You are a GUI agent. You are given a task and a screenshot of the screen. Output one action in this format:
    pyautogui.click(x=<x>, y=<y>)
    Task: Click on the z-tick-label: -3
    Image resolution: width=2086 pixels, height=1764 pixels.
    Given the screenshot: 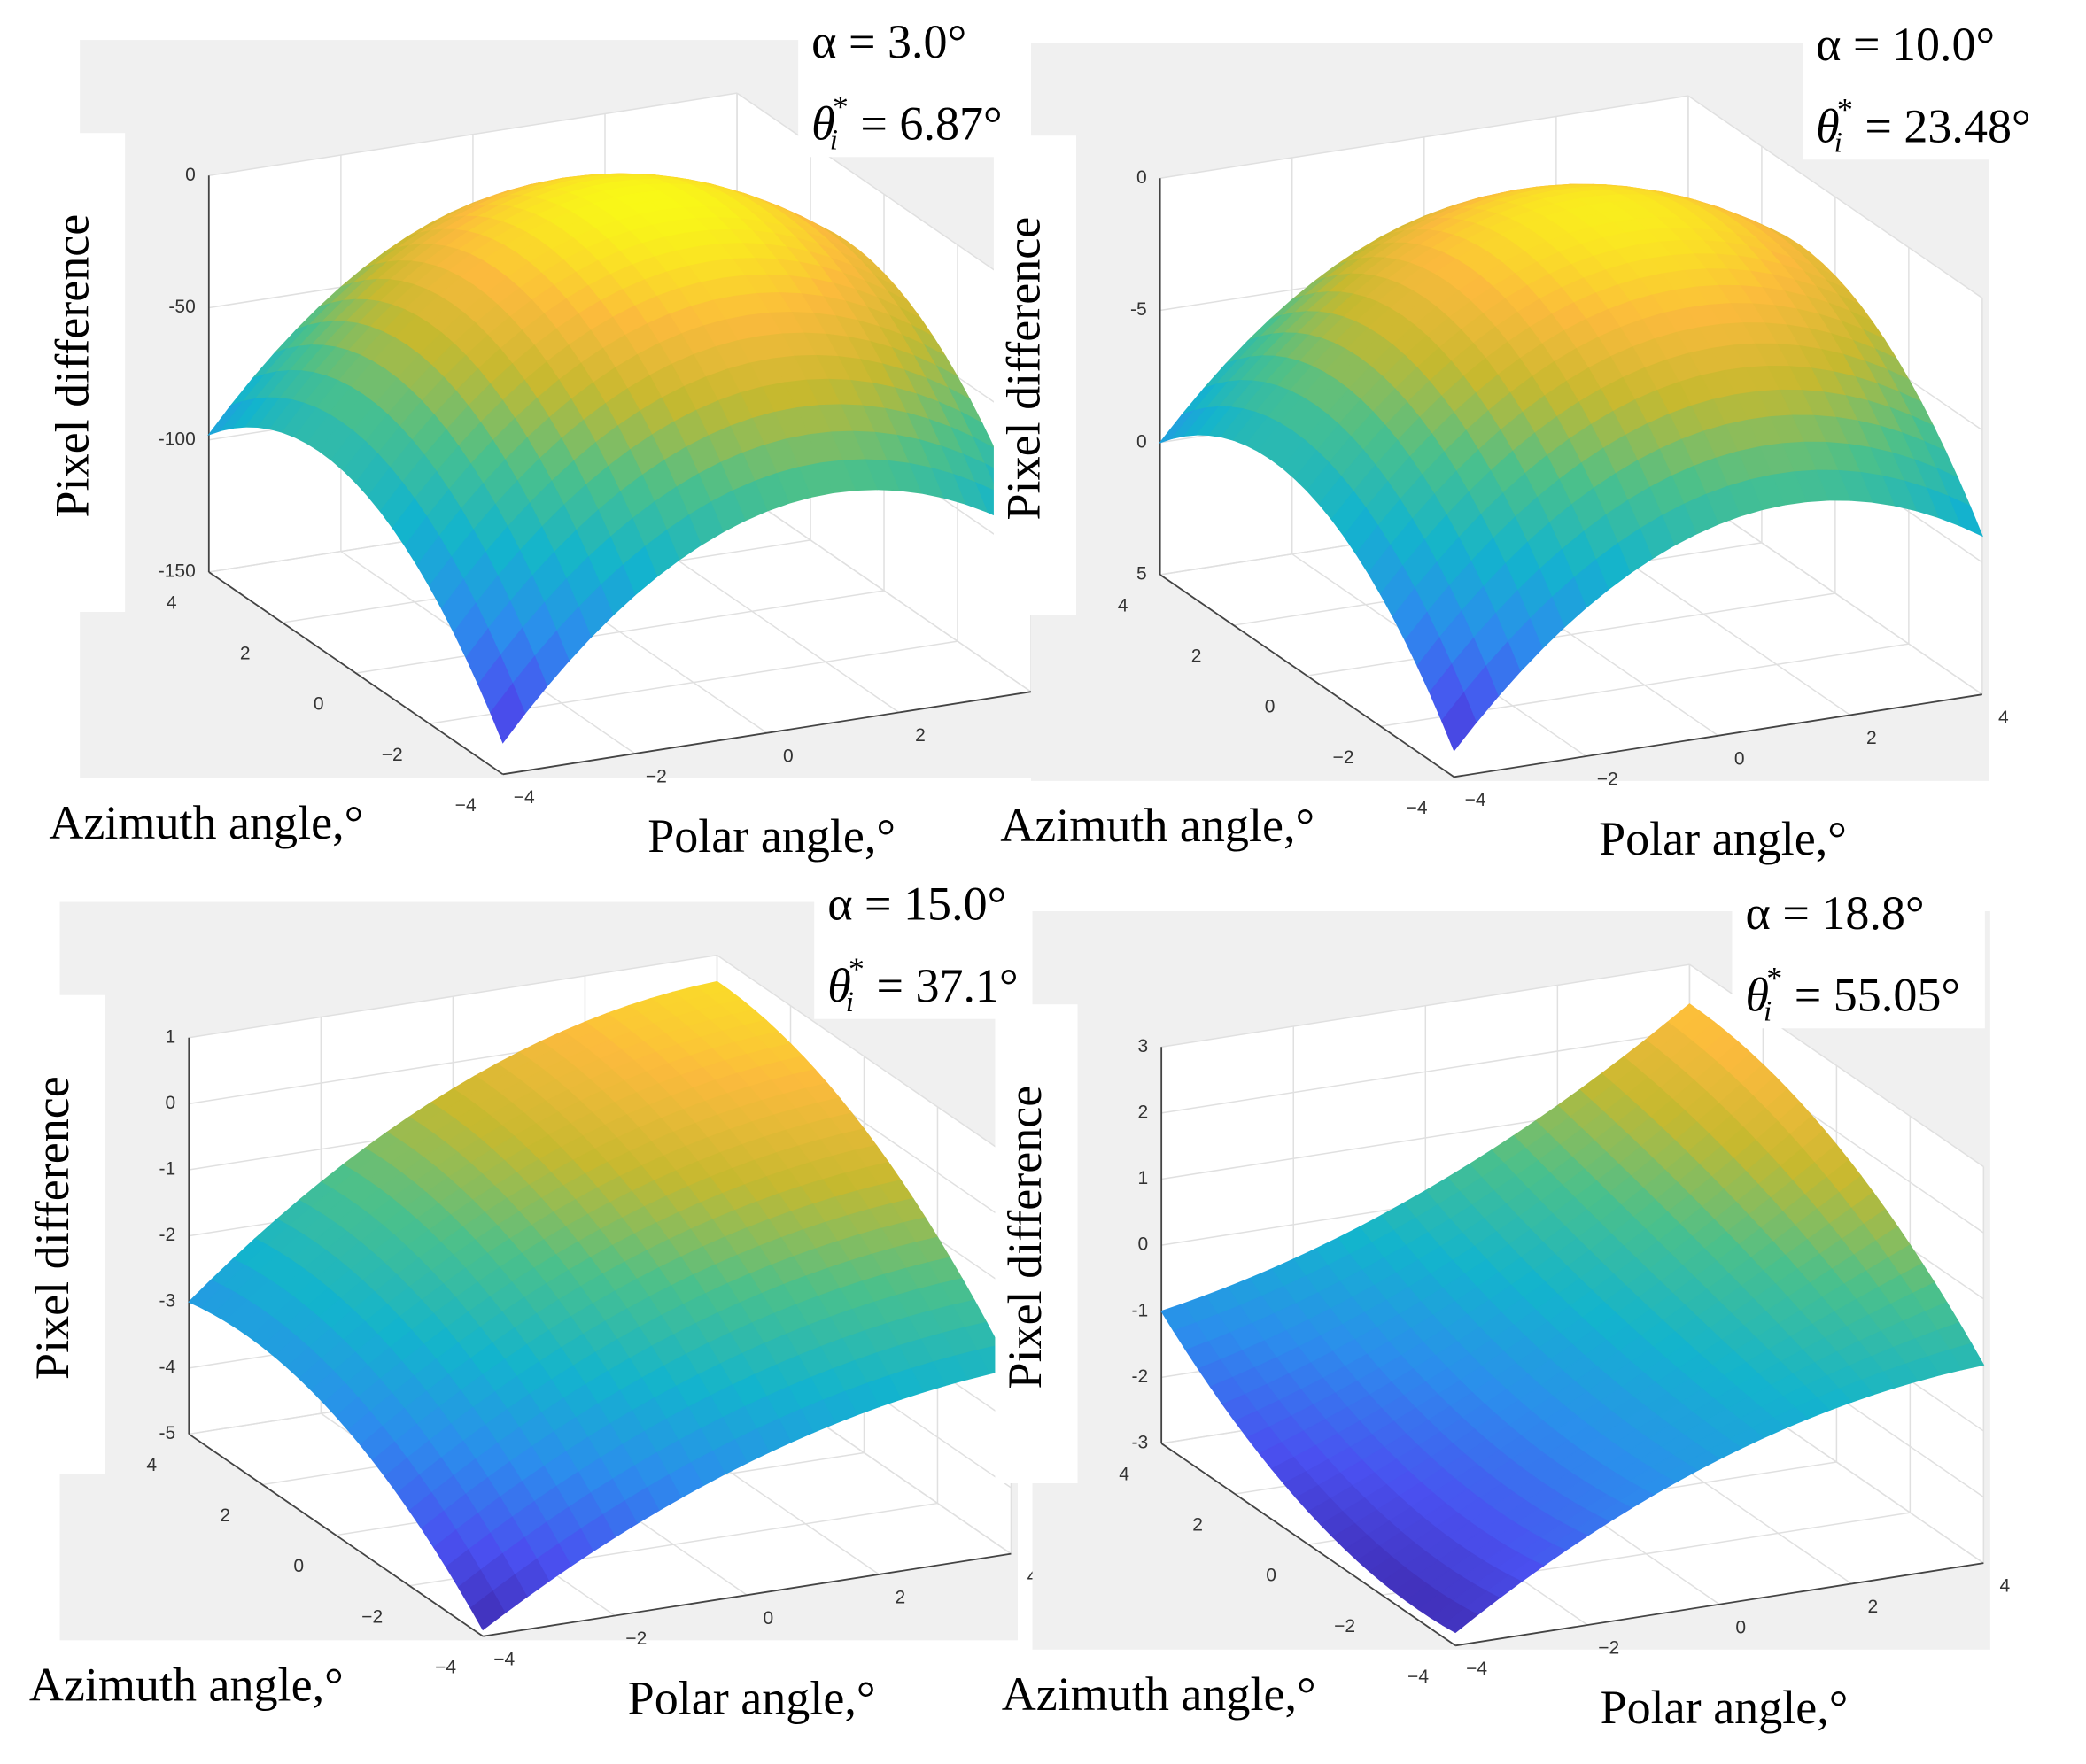 What is the action you would take?
    pyautogui.click(x=167, y=1301)
    